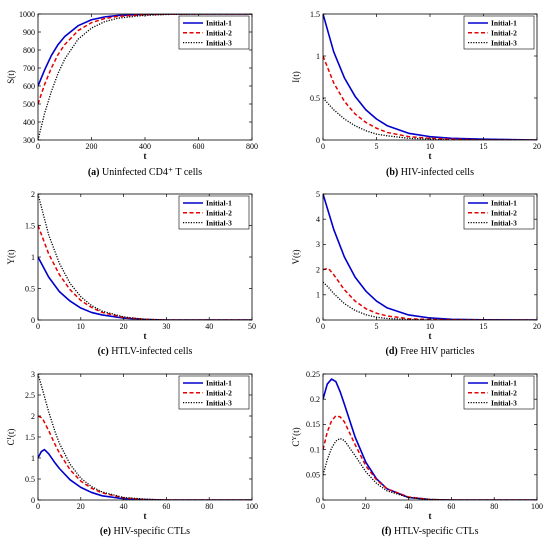 This screenshot has width=550, height=545. What do you see at coordinates (313, 424) in the screenshot?
I see `y-tick-label: 0.15` at bounding box center [313, 424].